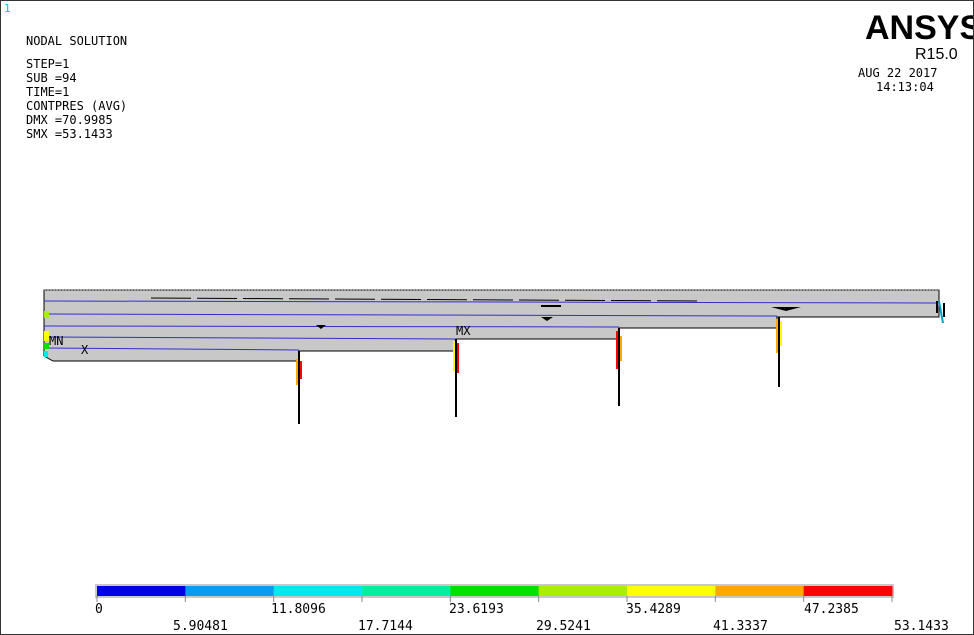 The height and width of the screenshot is (635, 974). I want to click on smx-label: SMX =53.1433, so click(69, 134).